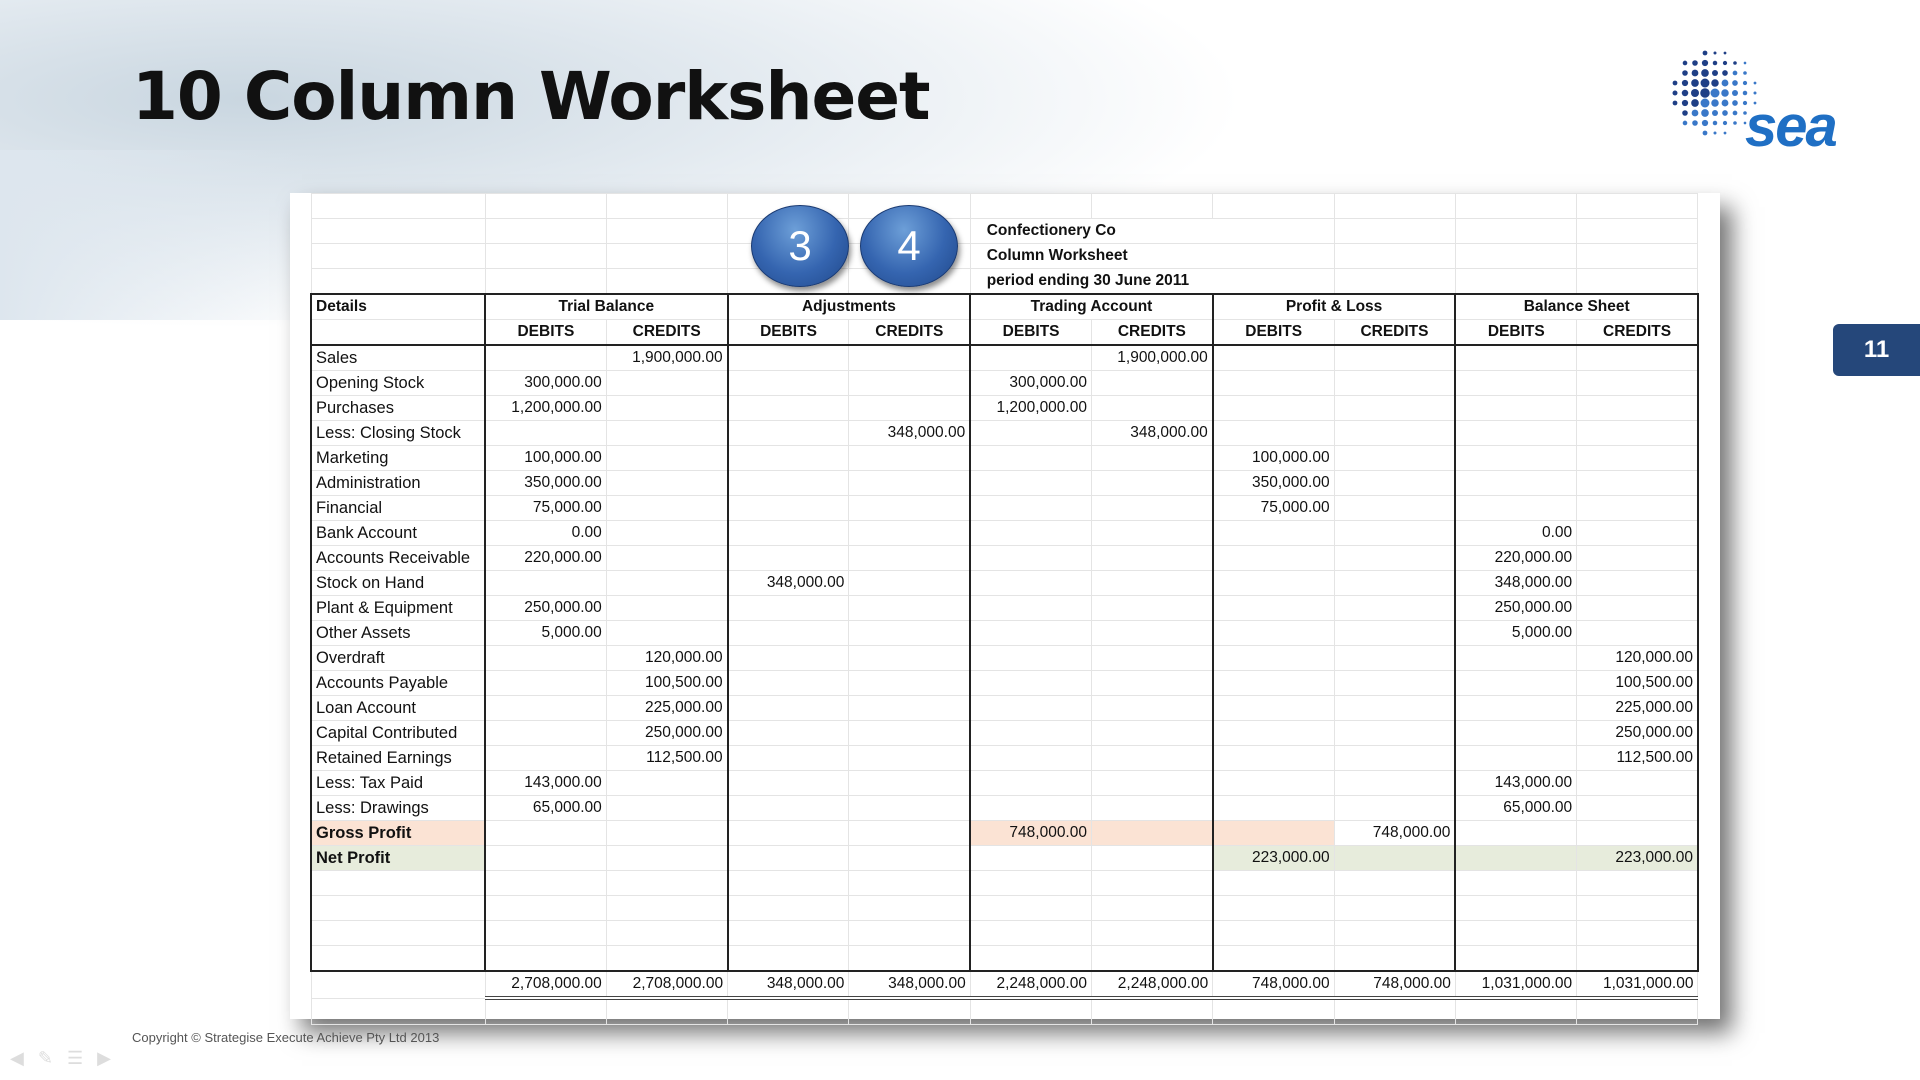  Describe the element at coordinates (398, 408) in the screenshot. I see `row-label: Purchases` at that location.